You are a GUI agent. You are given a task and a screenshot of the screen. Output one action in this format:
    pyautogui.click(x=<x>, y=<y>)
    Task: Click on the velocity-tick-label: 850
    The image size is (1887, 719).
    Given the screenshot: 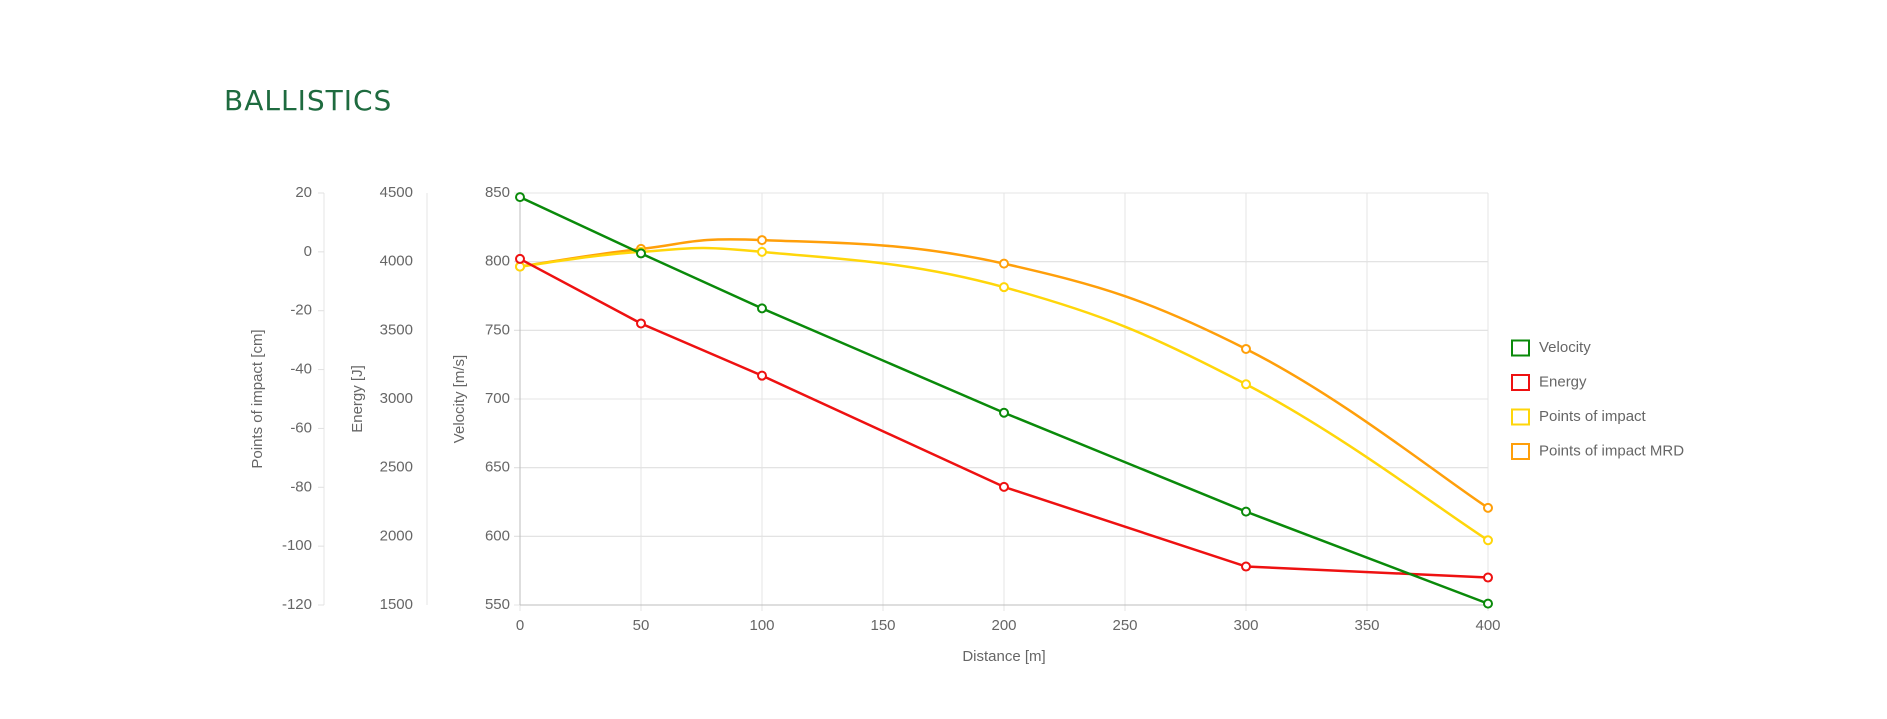 What is the action you would take?
    pyautogui.click(x=497, y=192)
    